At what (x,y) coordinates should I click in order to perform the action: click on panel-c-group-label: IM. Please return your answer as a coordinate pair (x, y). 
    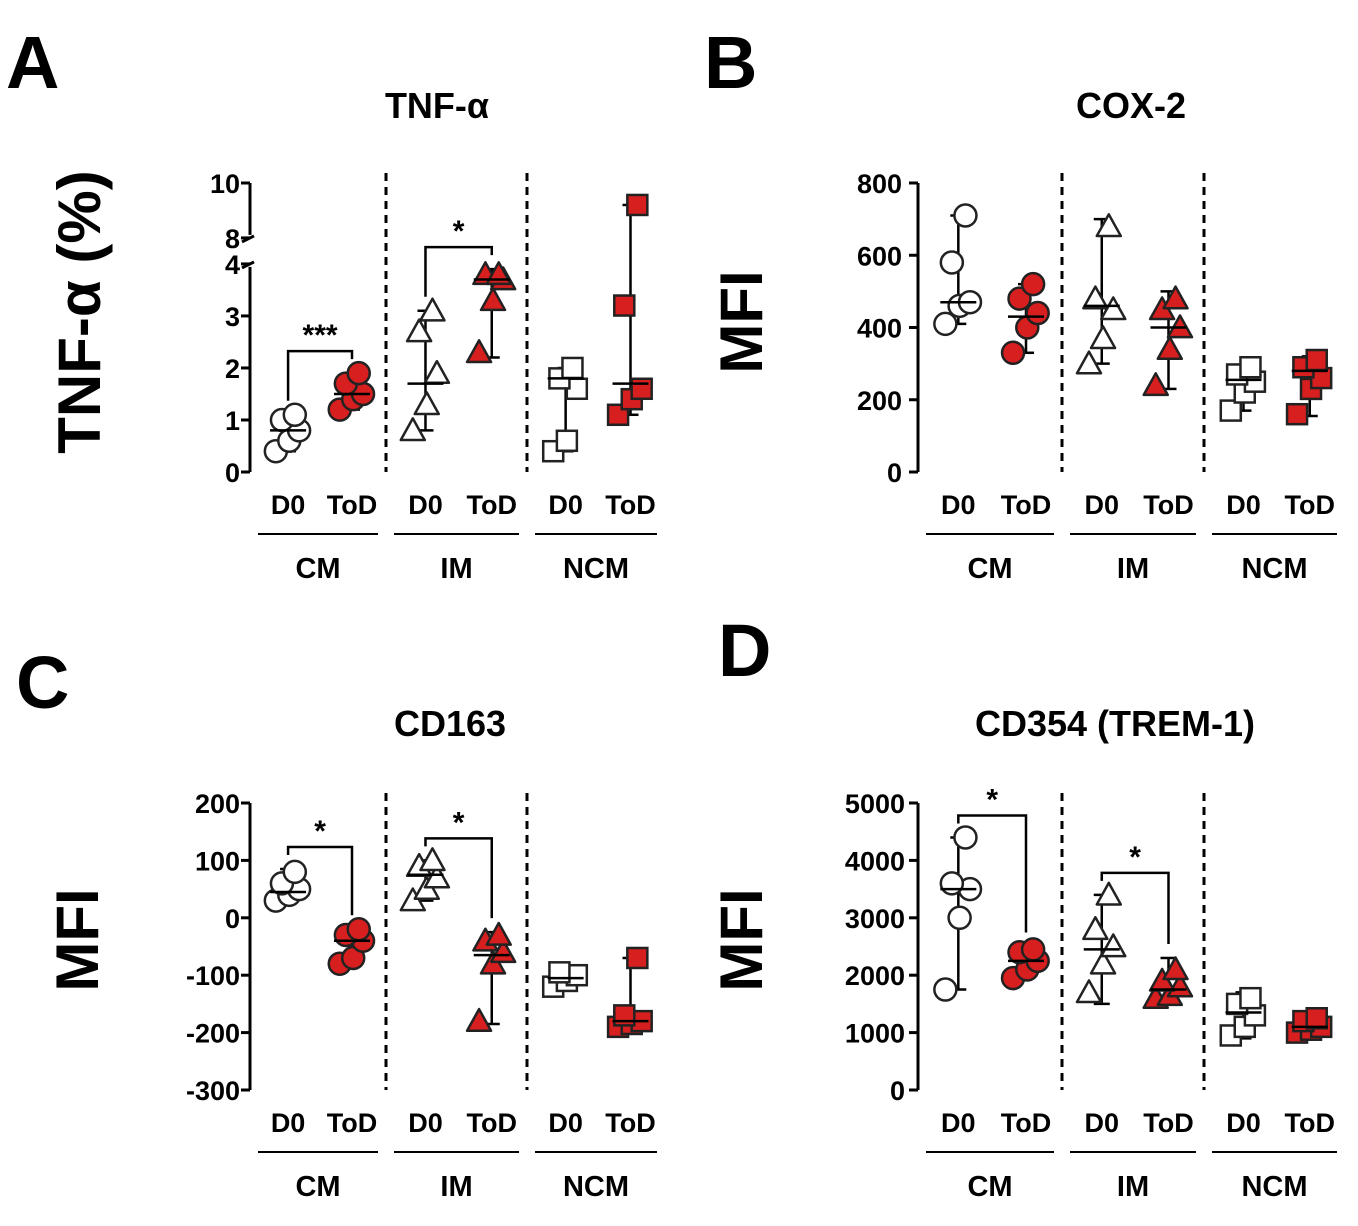
    Looking at the image, I should click on (456, 1187).